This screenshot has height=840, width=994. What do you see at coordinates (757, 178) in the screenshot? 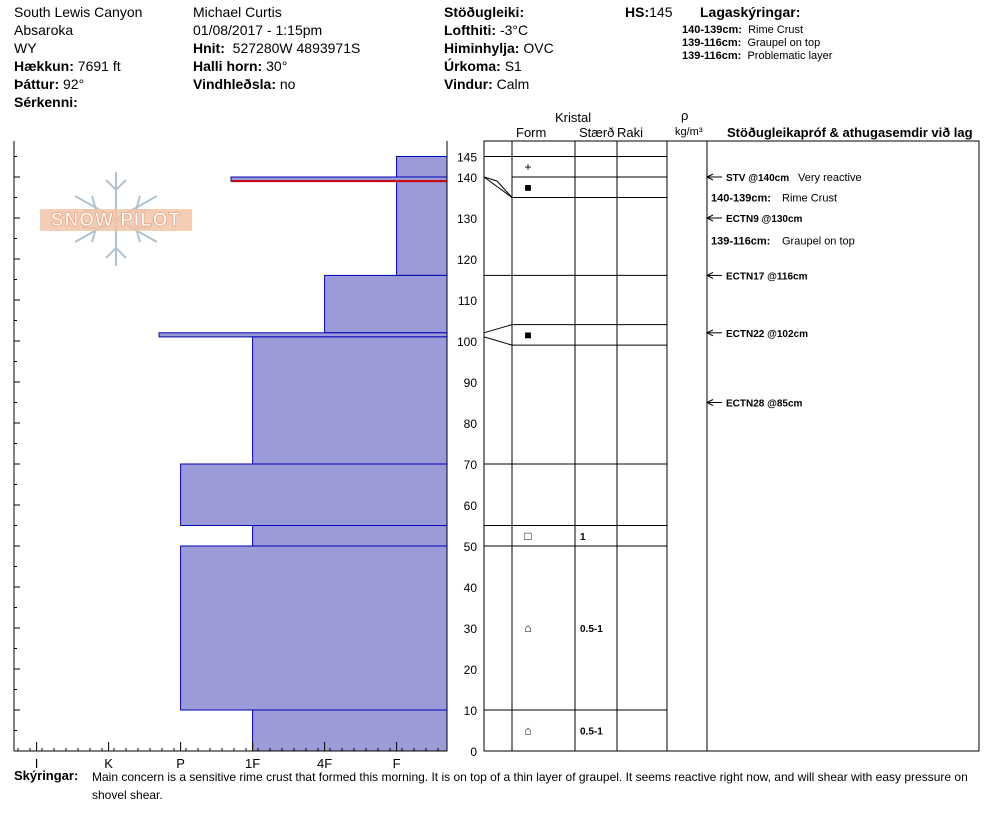
I see `stability-test-label: STV @140cm` at bounding box center [757, 178].